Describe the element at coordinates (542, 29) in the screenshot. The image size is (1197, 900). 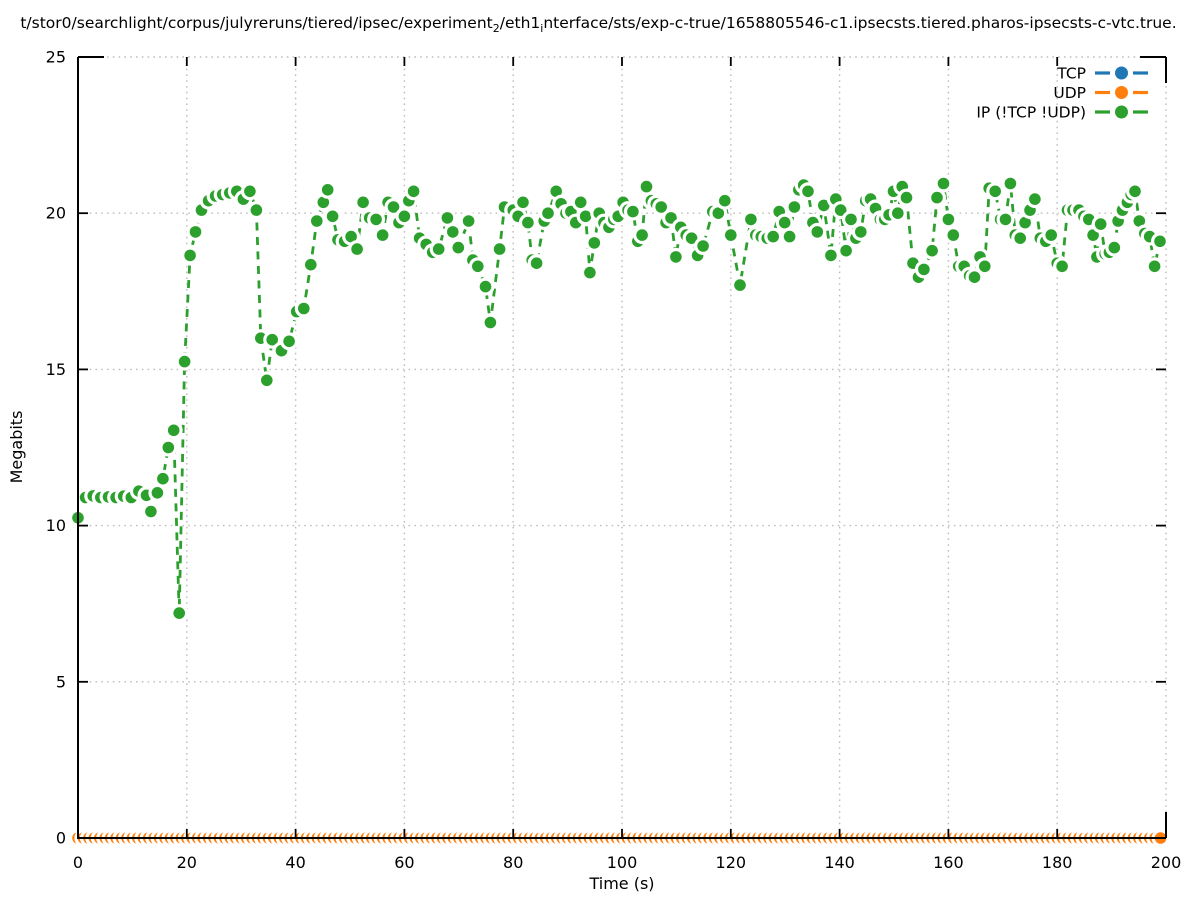
I see `title-subscript-2: i` at that location.